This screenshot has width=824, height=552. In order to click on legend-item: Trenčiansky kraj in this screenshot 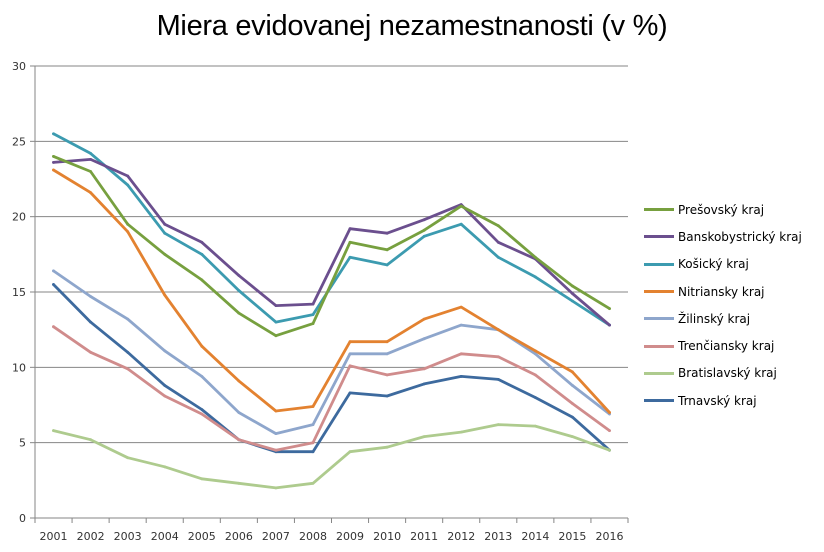, I will do `click(733, 345)`.